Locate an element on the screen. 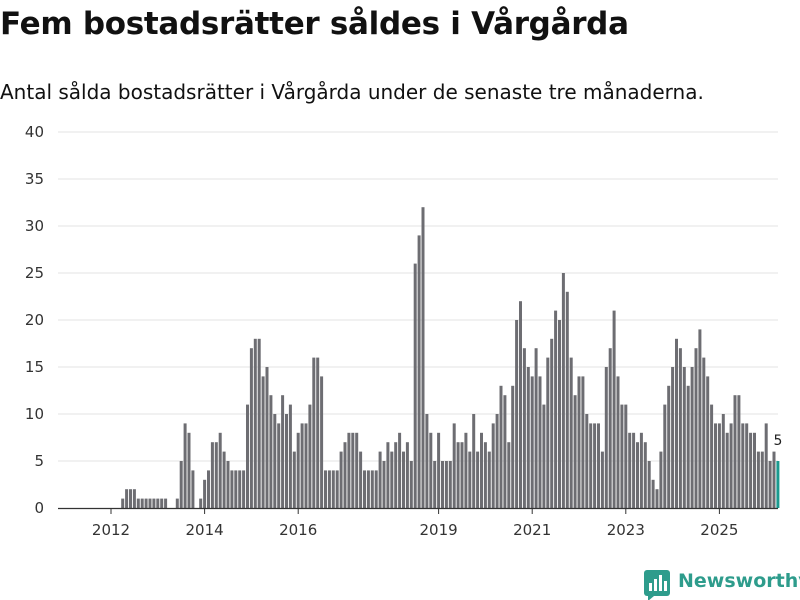  y-tick-label: 0 is located at coordinates (39, 508).